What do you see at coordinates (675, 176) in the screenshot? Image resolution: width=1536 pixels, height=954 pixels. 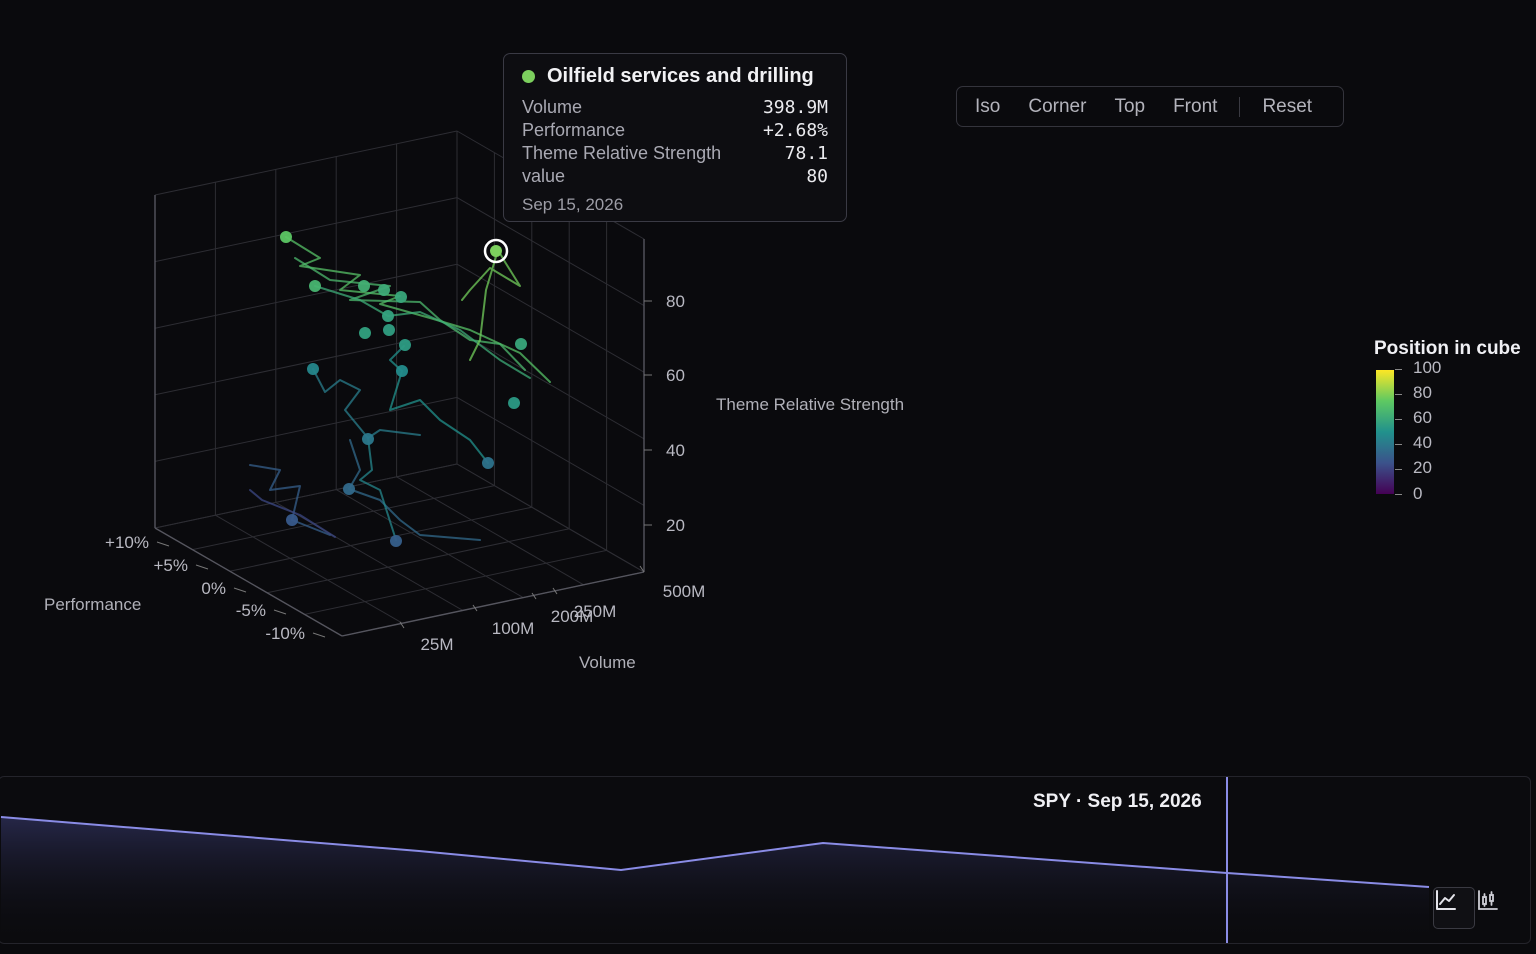 I see `tooltip-row: value 80` at bounding box center [675, 176].